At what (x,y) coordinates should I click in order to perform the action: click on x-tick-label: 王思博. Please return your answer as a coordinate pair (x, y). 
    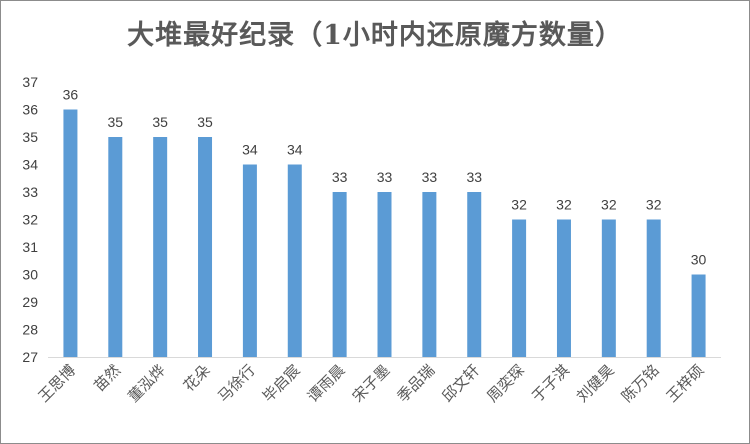
    Looking at the image, I should click on (57, 383).